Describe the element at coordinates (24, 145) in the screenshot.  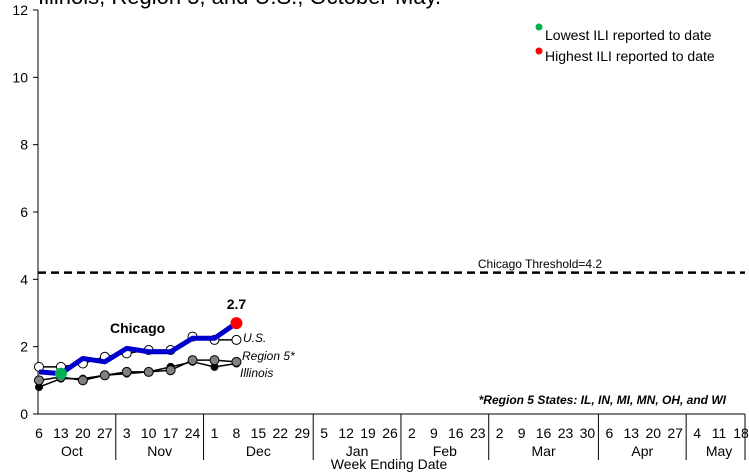
I see `y-tick-label: 8` at that location.